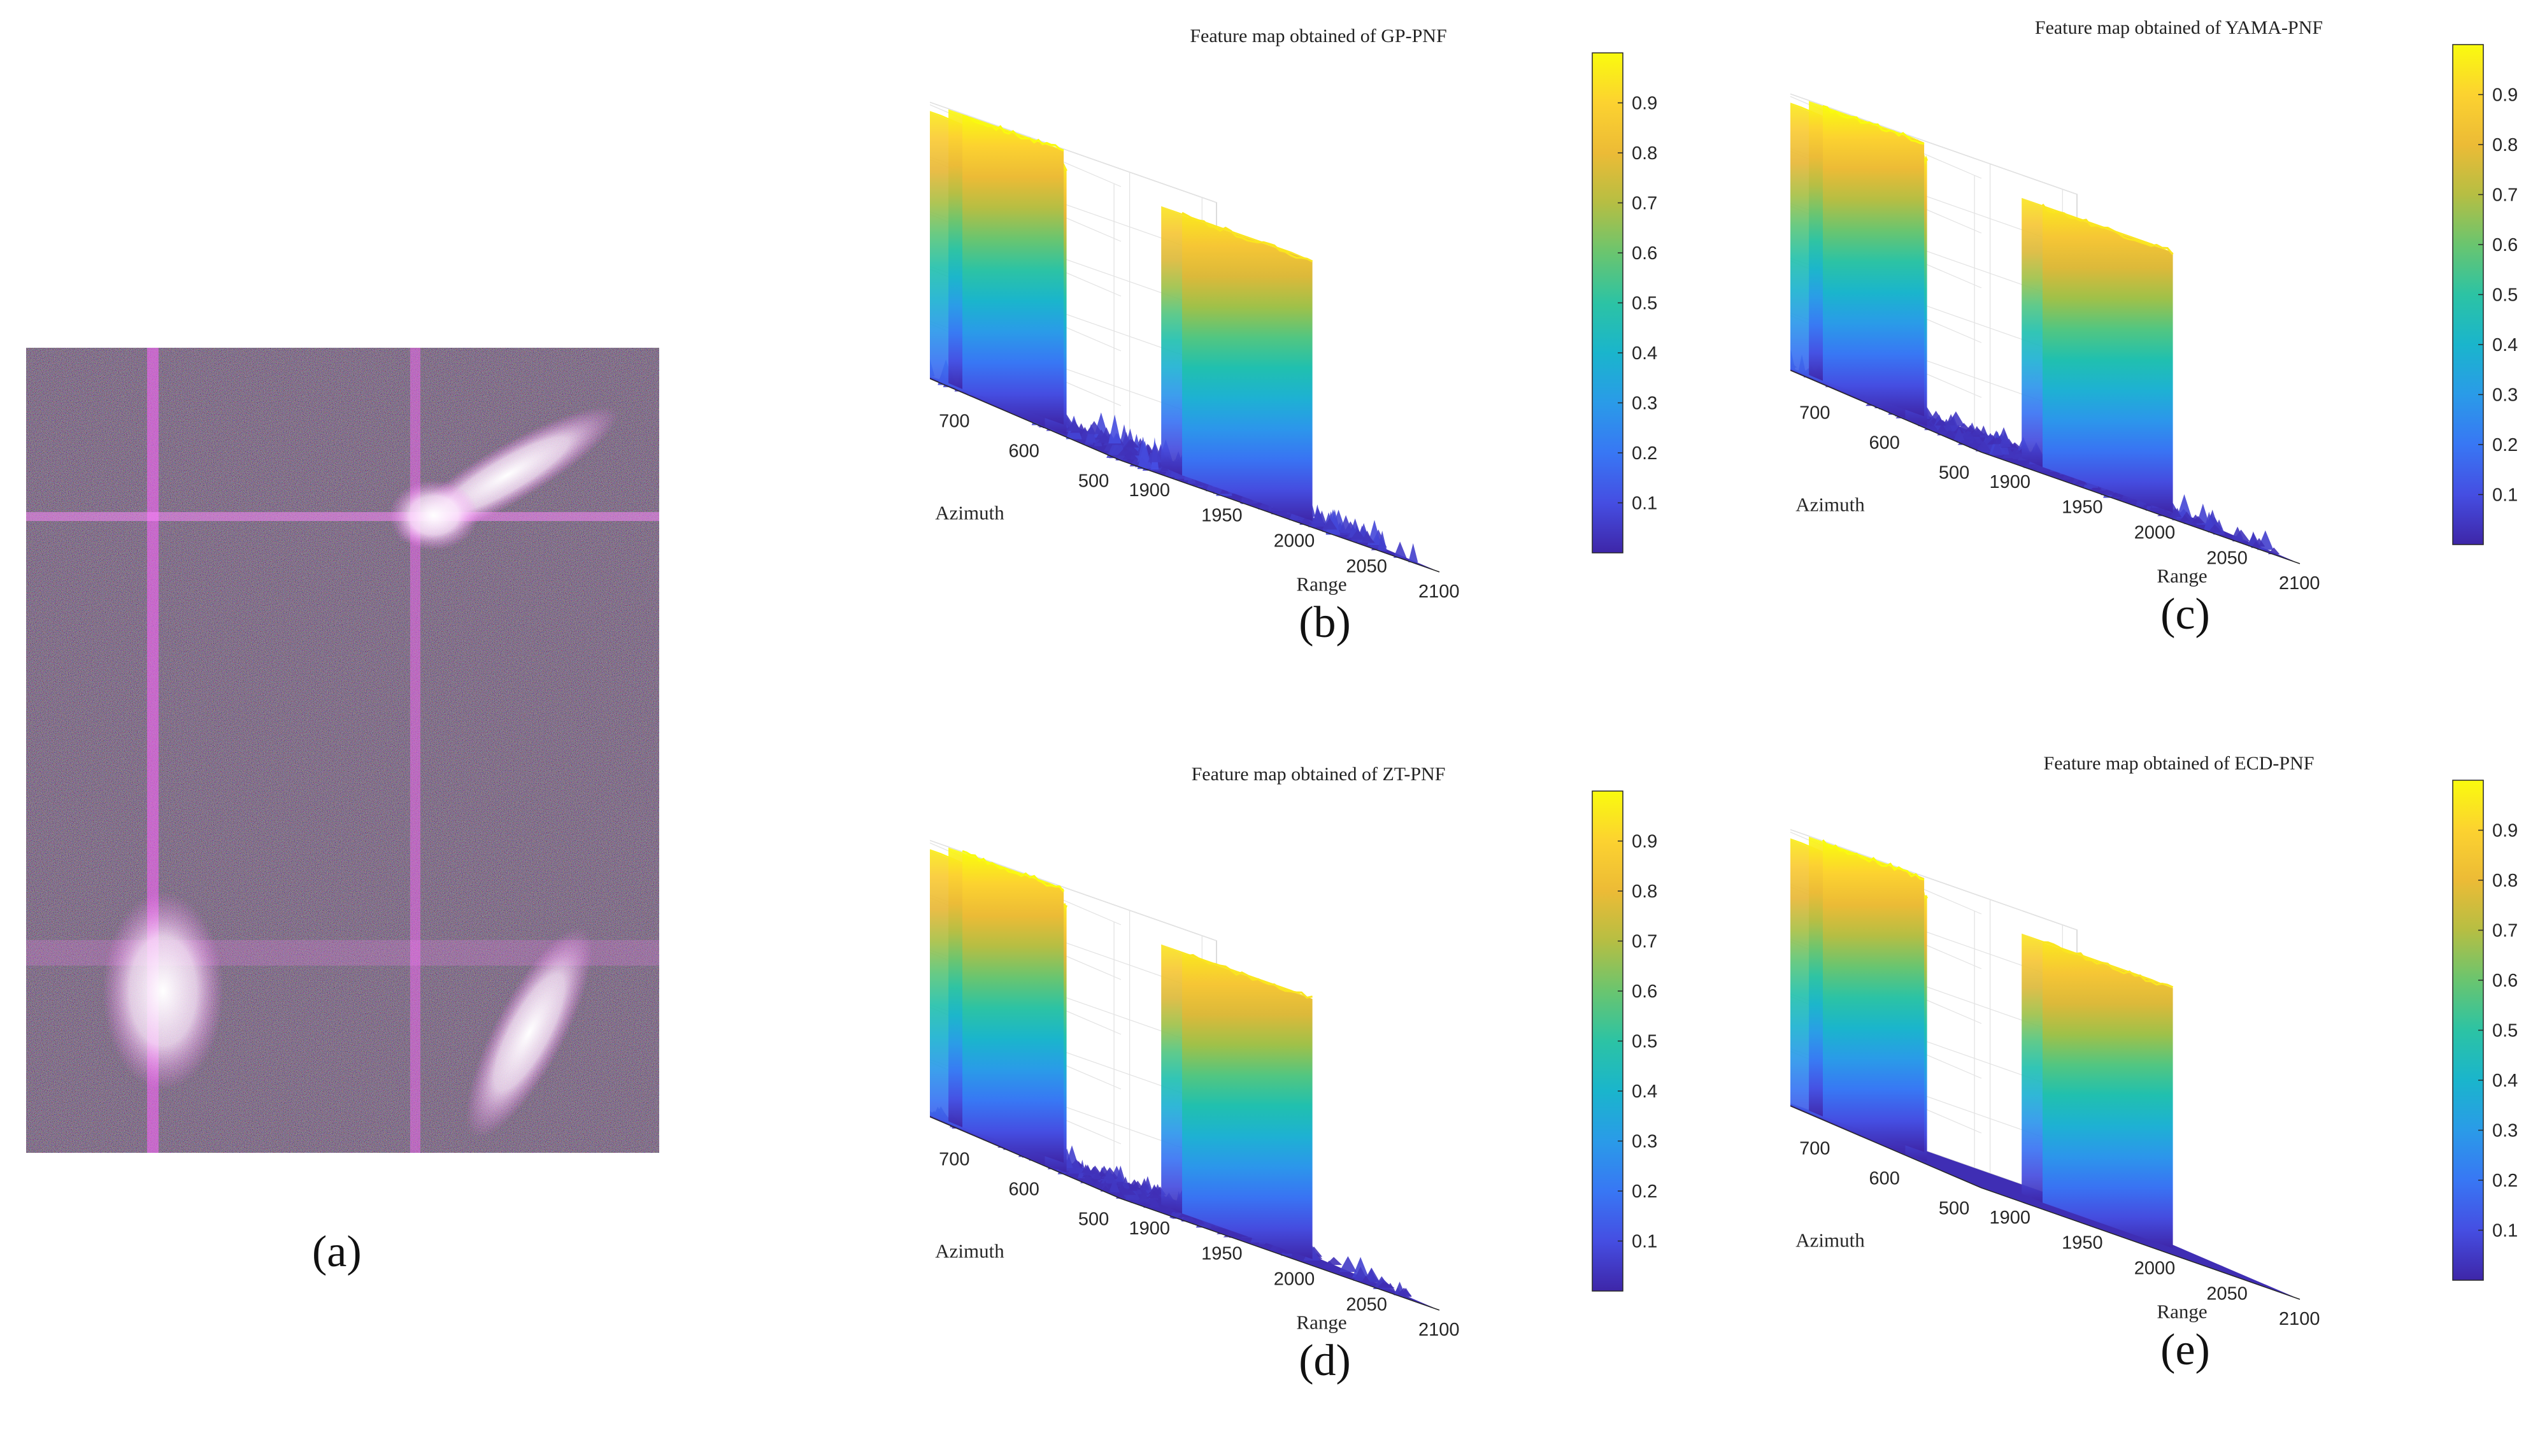 The height and width of the screenshot is (1456, 2547). What do you see at coordinates (504, 478) in the screenshot?
I see `sar-target-upper-right` at bounding box center [504, 478].